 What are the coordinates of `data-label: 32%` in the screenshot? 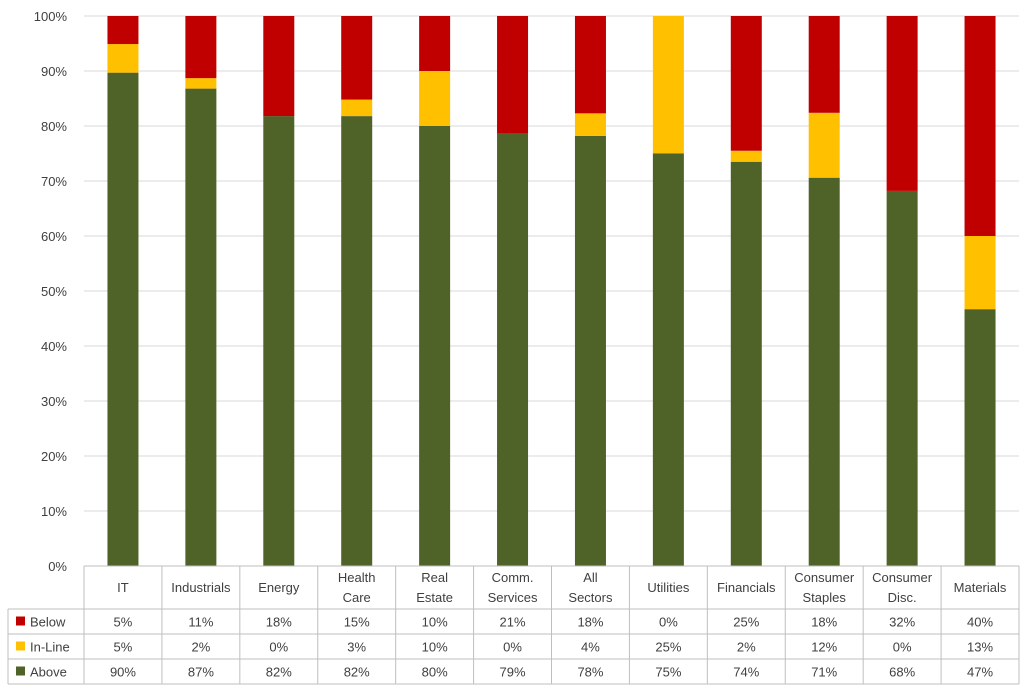 It's located at (902, 622).